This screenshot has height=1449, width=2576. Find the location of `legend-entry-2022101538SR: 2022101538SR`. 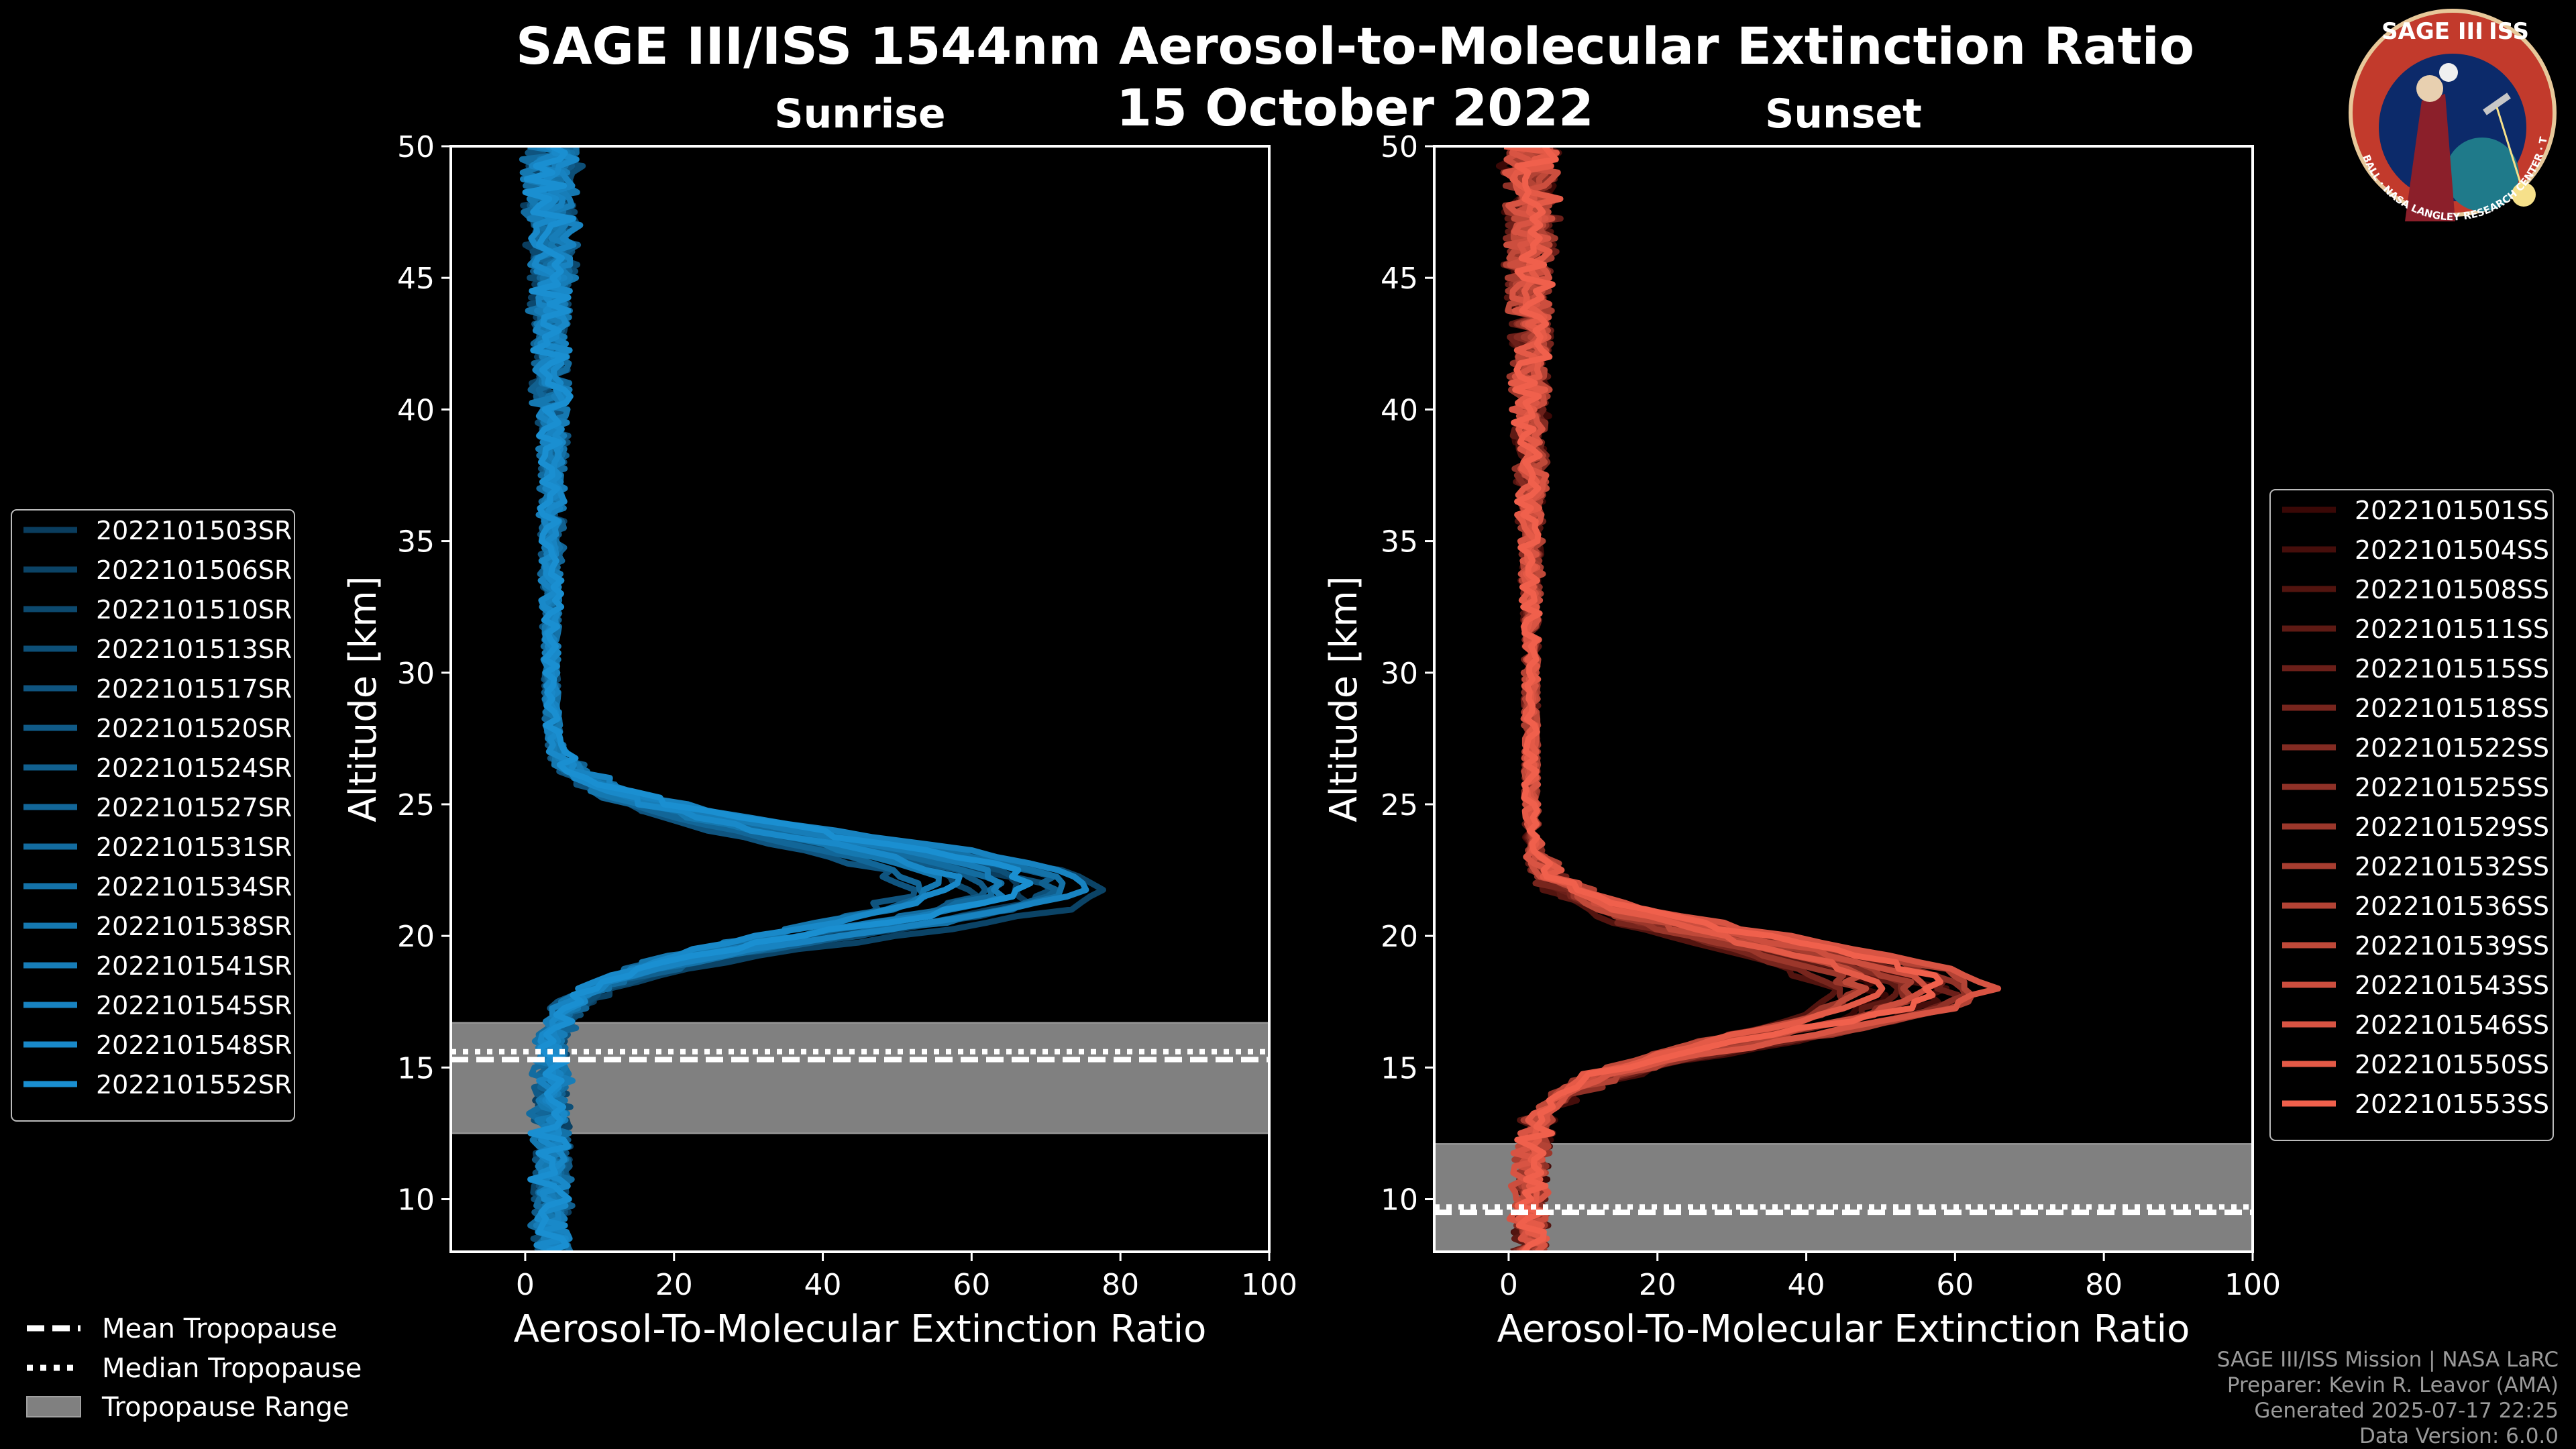

legend-entry-2022101538SR: 2022101538SR is located at coordinates (194, 926).